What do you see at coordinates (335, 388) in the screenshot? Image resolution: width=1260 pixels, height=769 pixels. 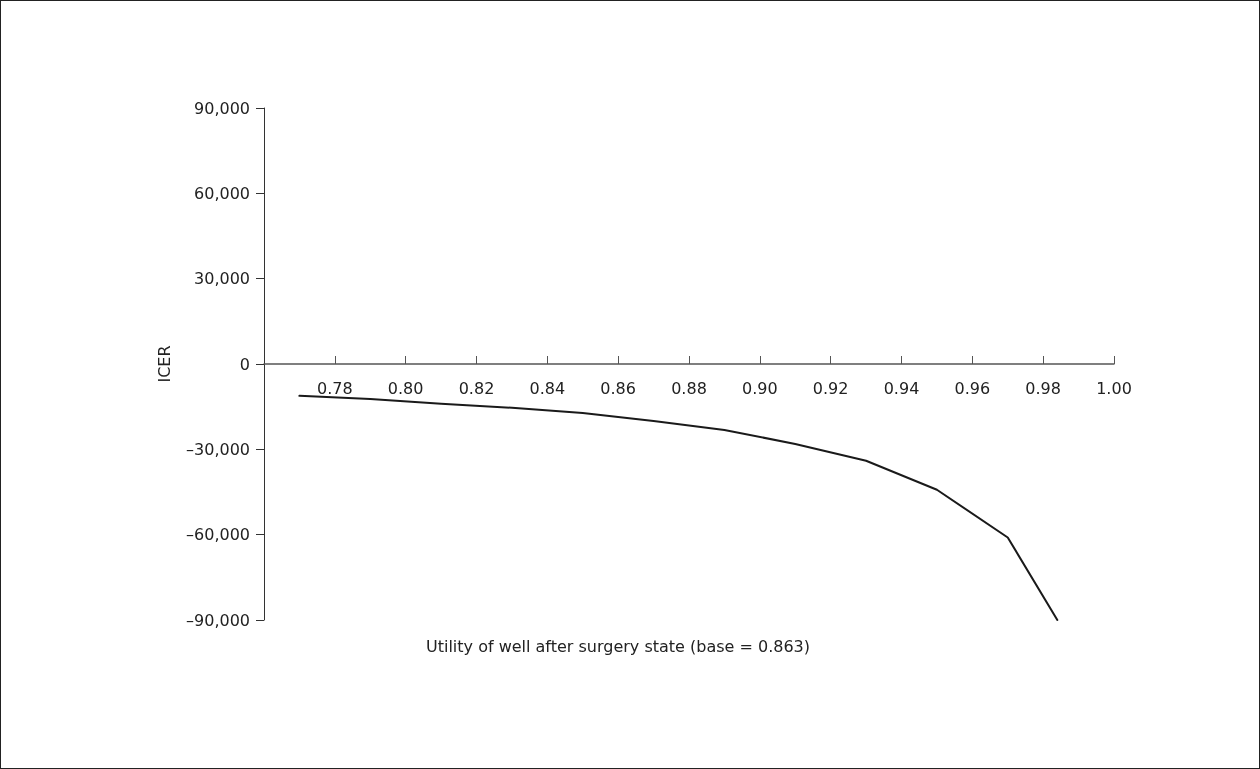 I see `x-tick-label: 0.78` at bounding box center [335, 388].